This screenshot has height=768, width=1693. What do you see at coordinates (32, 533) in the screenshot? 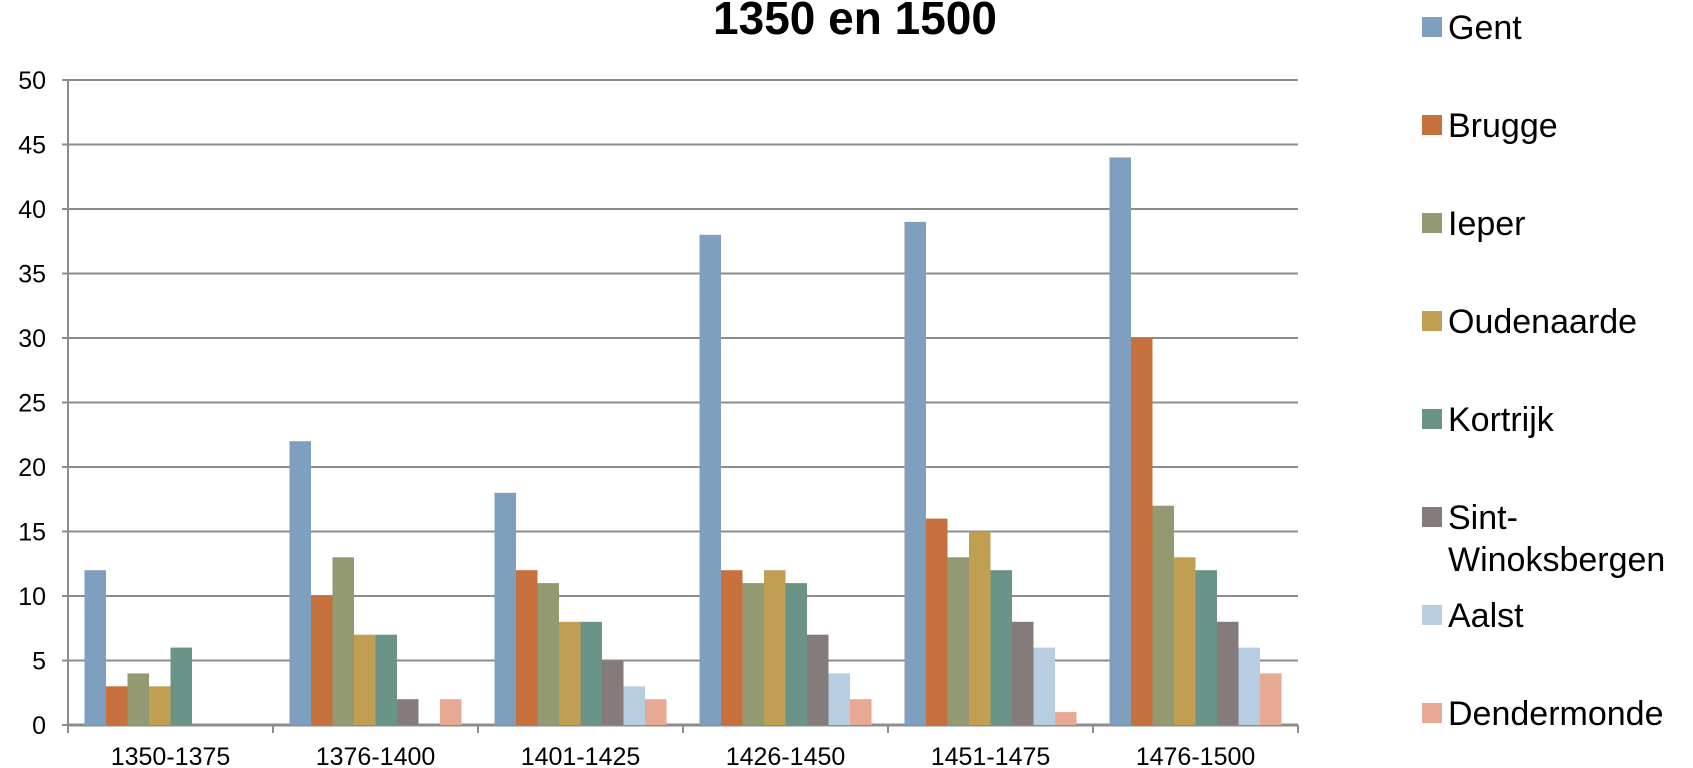
I see `y-tick-label: 15` at bounding box center [32, 533].